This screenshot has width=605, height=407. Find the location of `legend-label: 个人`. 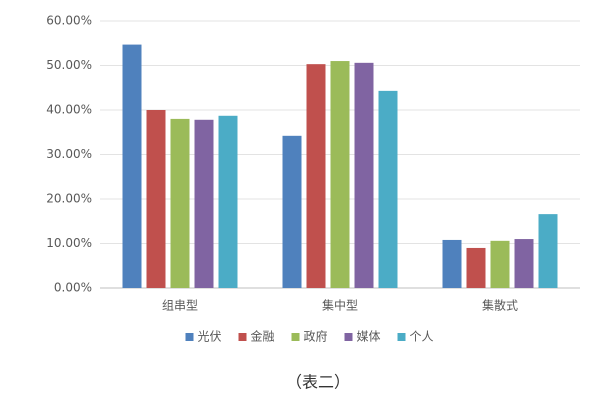

legend-label: 个人 is located at coordinates (422, 337).